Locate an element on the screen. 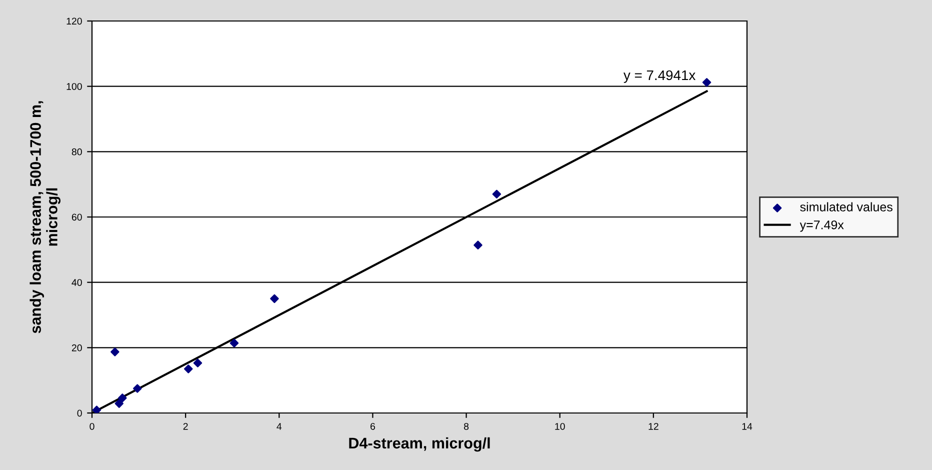  x-tick-label: 8 is located at coordinates (466, 426).